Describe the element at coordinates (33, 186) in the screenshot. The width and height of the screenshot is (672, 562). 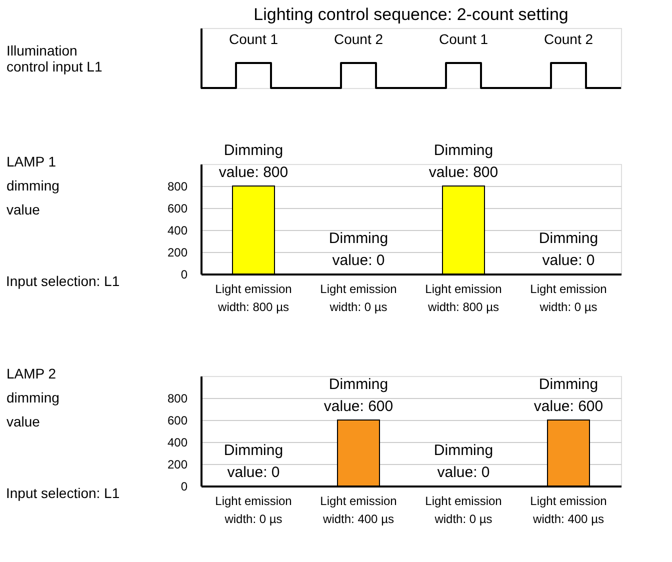
I see `y-axis-title: LAMP 1 dimming value` at that location.